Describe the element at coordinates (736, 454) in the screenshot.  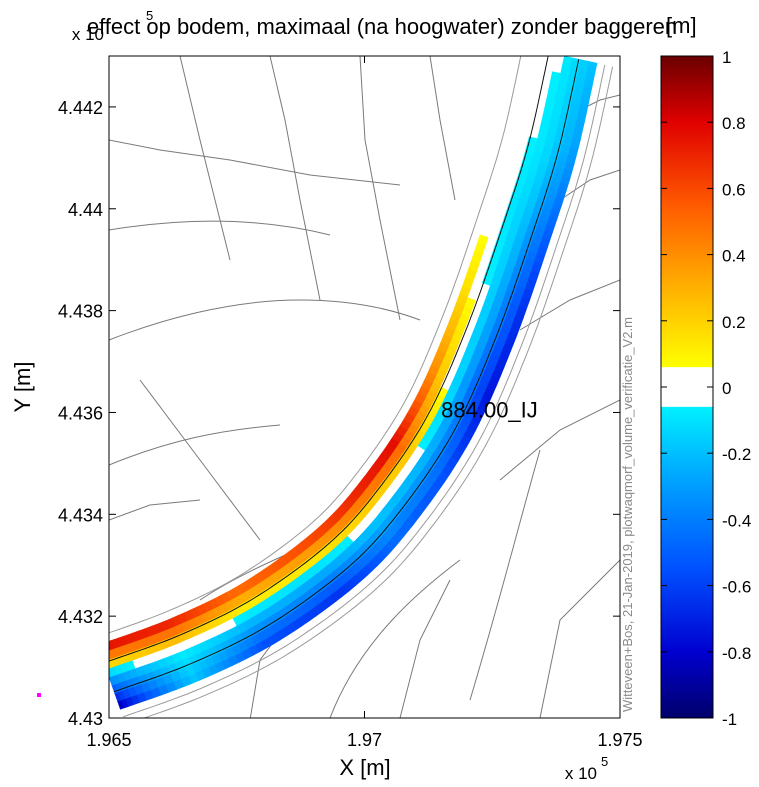
I see `colorbar-tick-label: -0.2` at that location.